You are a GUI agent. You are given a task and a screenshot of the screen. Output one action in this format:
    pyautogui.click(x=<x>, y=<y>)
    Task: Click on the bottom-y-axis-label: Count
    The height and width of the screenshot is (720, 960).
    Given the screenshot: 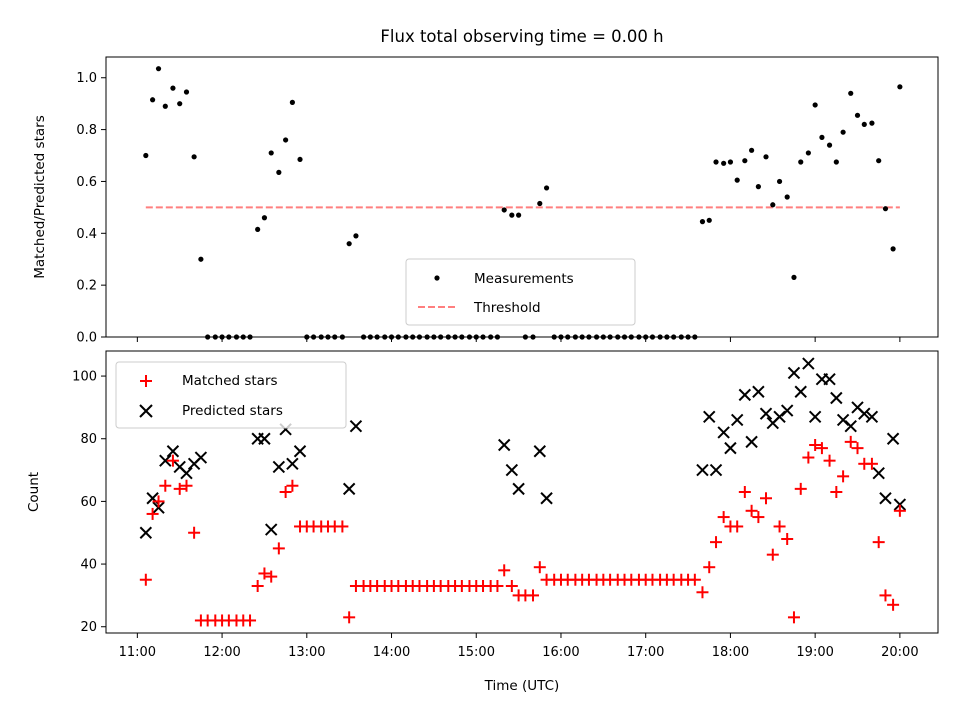 What is the action you would take?
    pyautogui.click(x=34, y=492)
    